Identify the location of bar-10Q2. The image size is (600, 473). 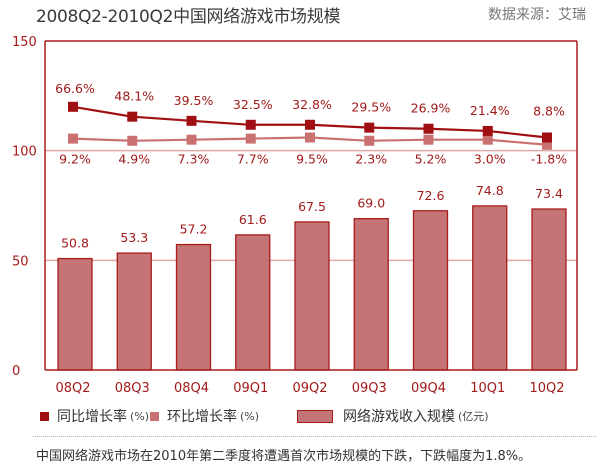
(549, 289).